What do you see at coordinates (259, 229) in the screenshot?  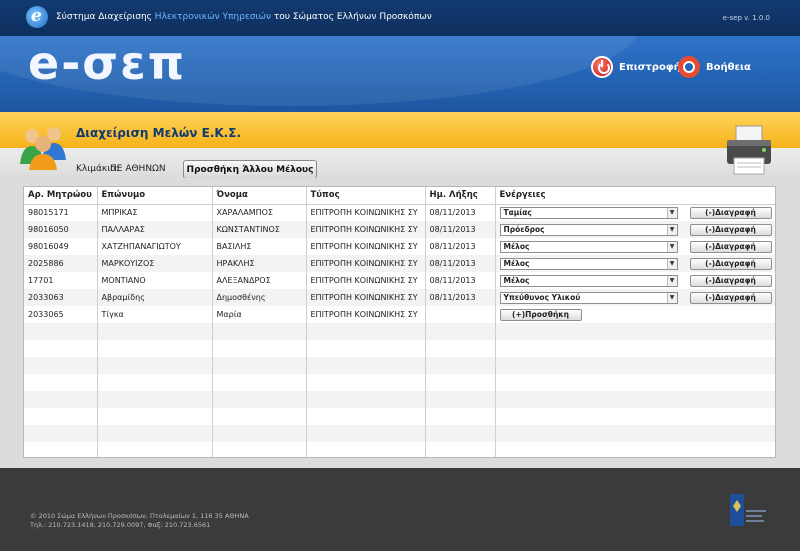 I see `cell-name: ΚΩΝΣΤΑΝΤΙΝΟΣ` at bounding box center [259, 229].